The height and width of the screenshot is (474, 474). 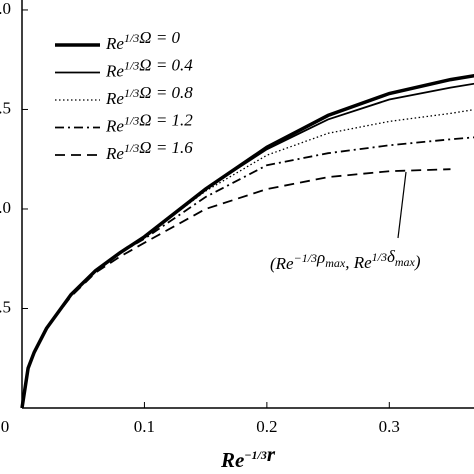 What do you see at coordinates (345, 260) in the screenshot?
I see `annotation: (Re−1/3ρmax, Re1/3δmax)` at bounding box center [345, 260].